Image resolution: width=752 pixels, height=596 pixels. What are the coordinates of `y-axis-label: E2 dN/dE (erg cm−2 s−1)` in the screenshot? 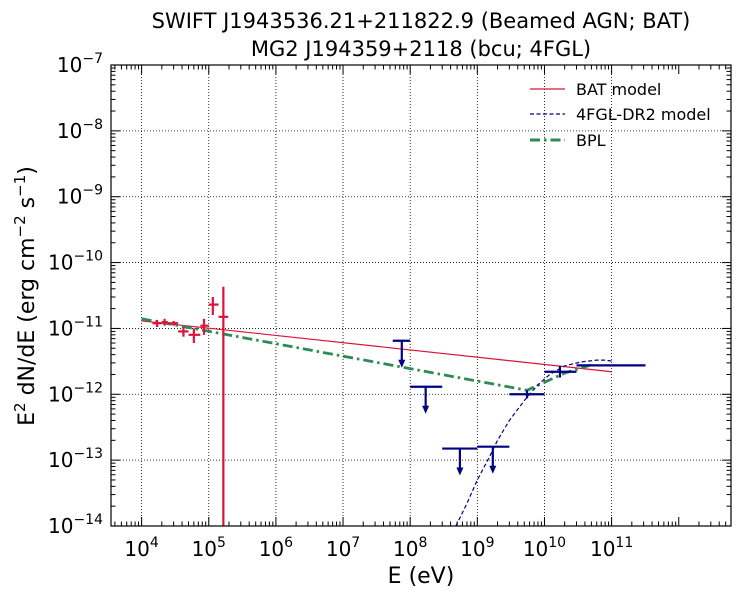 It's located at (25, 296).